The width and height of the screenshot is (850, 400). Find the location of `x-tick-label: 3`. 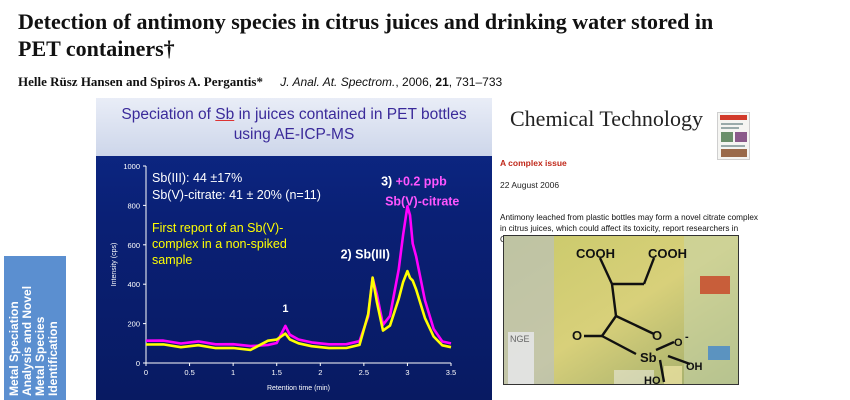

x-tick-label: 3 is located at coordinates (407, 372).